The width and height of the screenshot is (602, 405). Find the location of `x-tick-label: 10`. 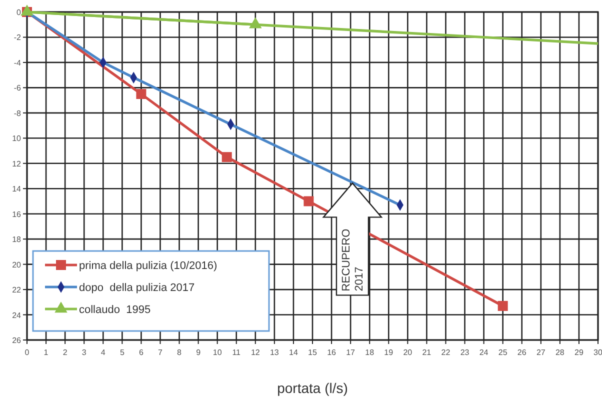

x-tick-label: 10 is located at coordinates (217, 352).